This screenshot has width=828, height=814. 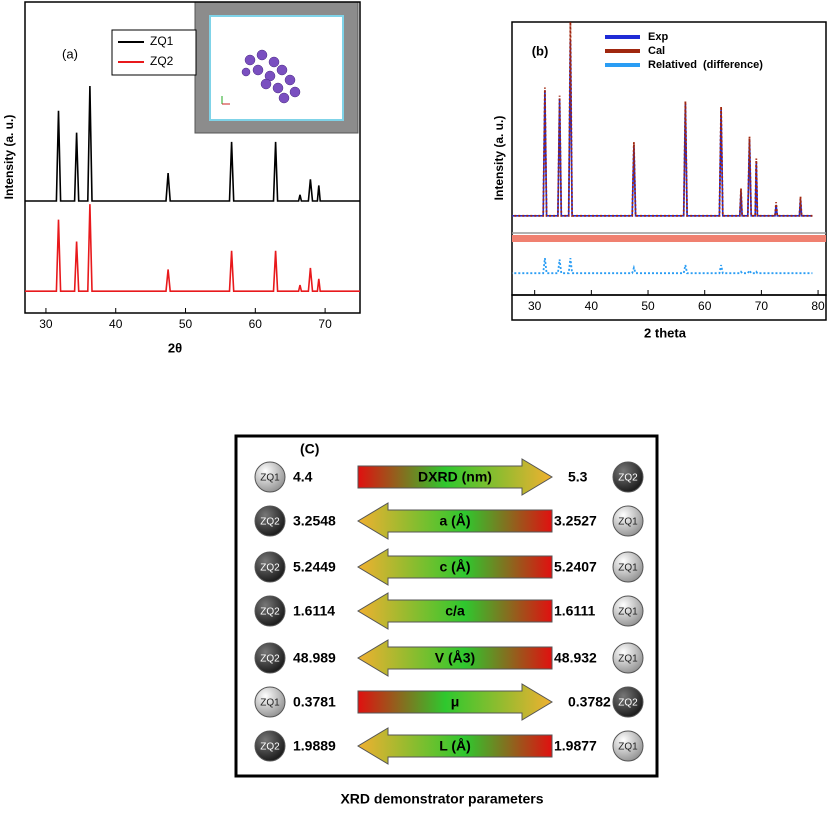 I want to click on legend-label: Exp, so click(x=658, y=37).